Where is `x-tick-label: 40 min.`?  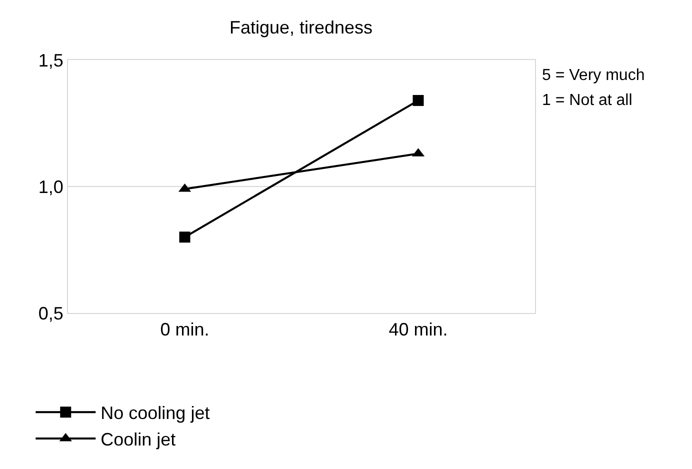 x-tick-label: 40 min. is located at coordinates (418, 330).